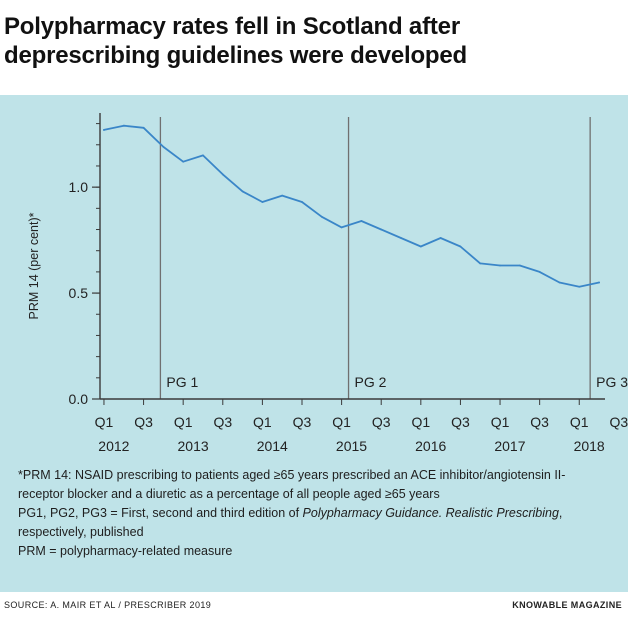  I want to click on guideline-marker-label: PG 3, so click(612, 382).